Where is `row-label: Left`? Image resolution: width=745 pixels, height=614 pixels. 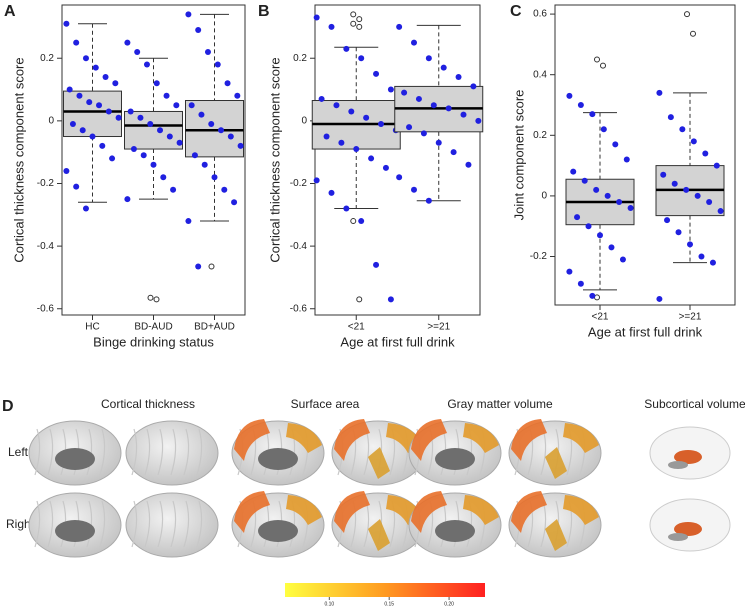
row-label: Left is located at coordinates (18, 452).